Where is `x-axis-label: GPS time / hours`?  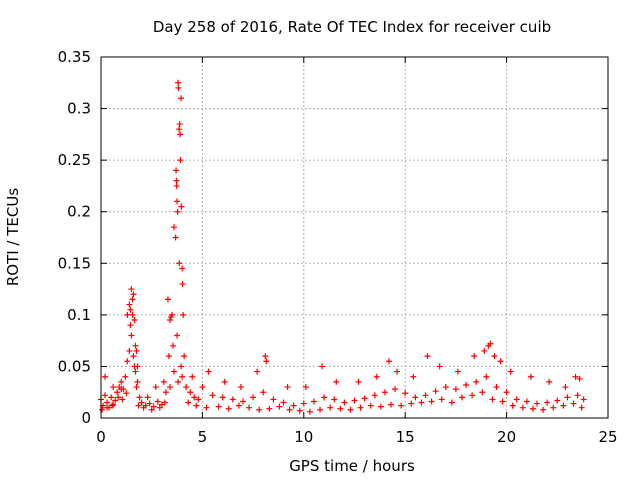 x-axis-label: GPS time / hours is located at coordinates (352, 466).